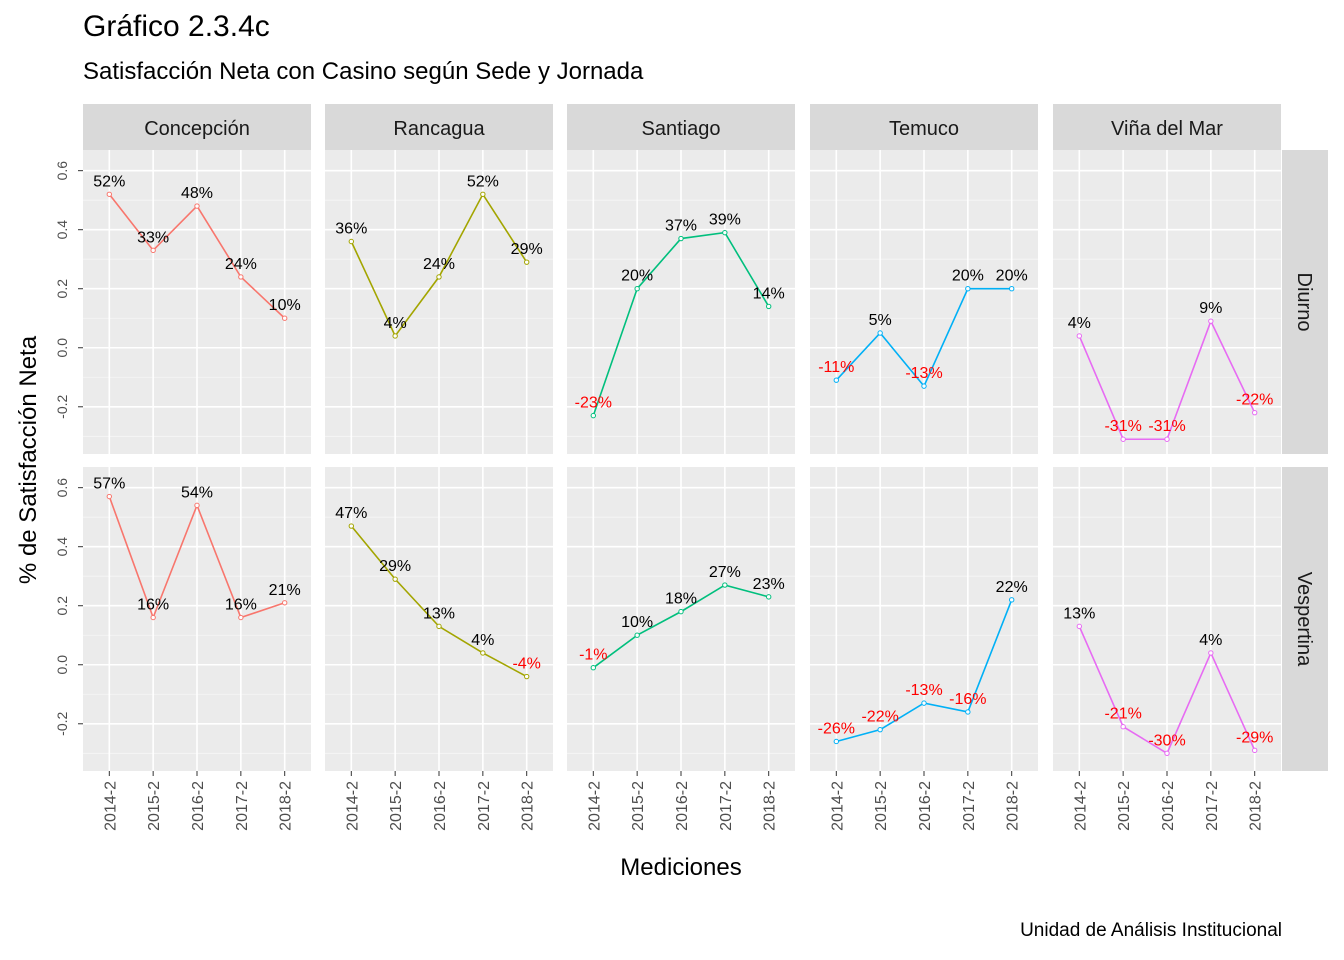 The height and width of the screenshot is (960, 1344). I want to click on data-label: 16%, so click(241, 605).